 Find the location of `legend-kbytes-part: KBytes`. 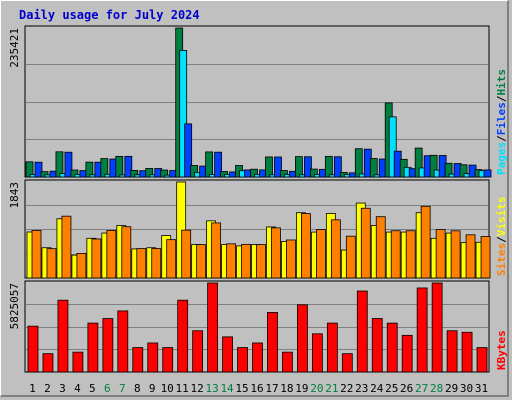

legend-kbytes-part: KBytes is located at coordinates (501, 350).